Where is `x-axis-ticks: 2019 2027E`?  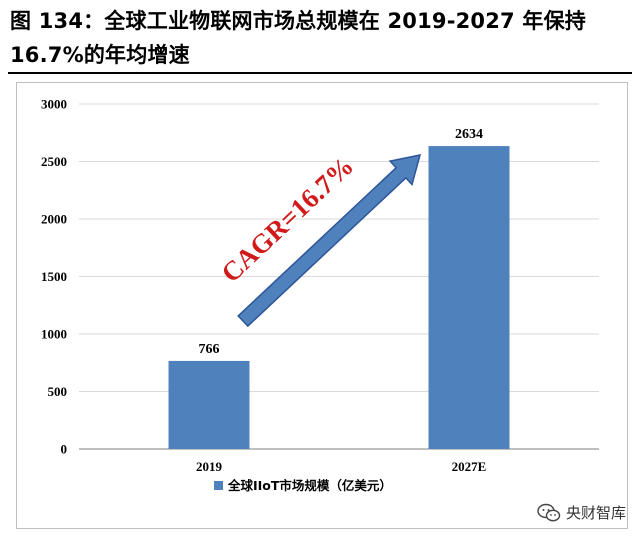
x-axis-ticks: 2019 2027E is located at coordinates (341, 466).